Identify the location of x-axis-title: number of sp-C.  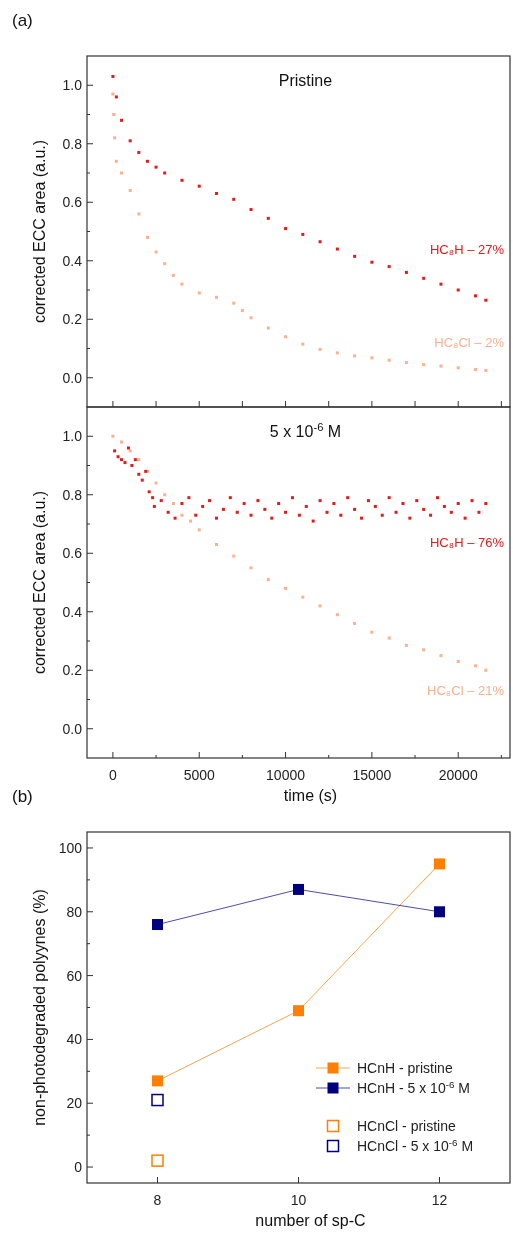
(310, 1220).